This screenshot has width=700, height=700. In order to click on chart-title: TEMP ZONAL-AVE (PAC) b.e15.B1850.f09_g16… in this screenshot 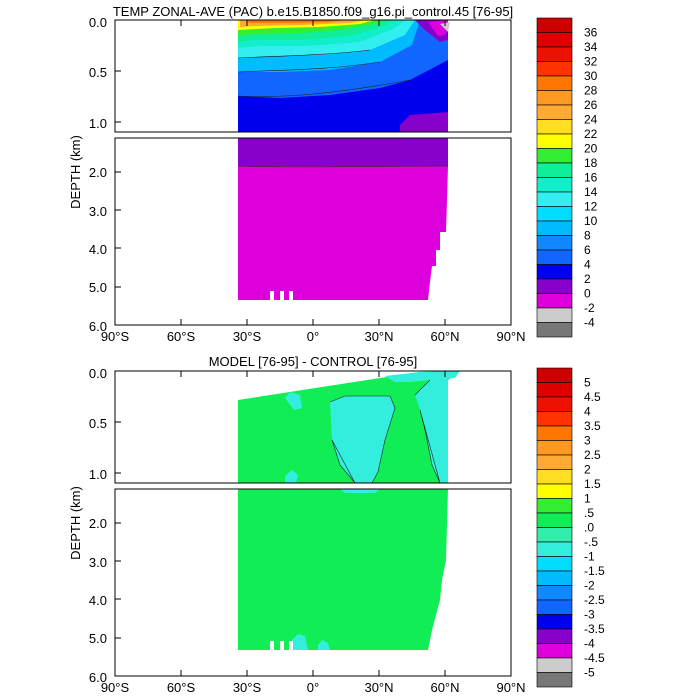, I will do `click(313, 11)`.